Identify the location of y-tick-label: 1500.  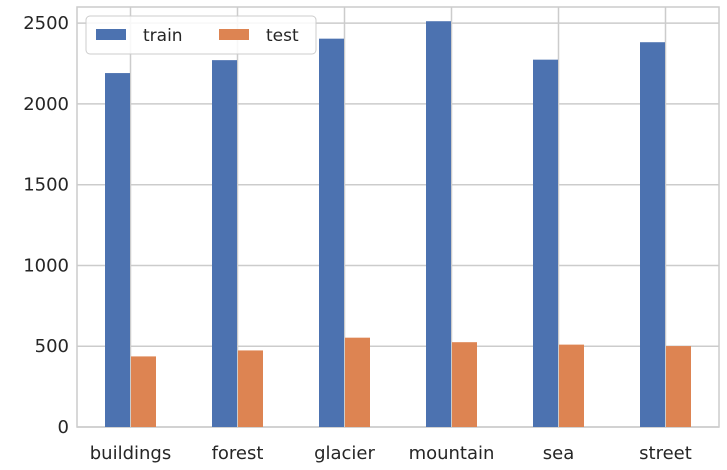
(46, 185).